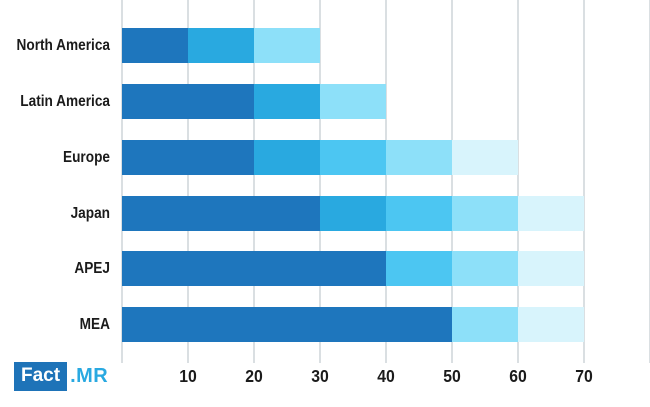  Describe the element at coordinates (584, 376) in the screenshot. I see `x-tick-label-70: 70` at that location.